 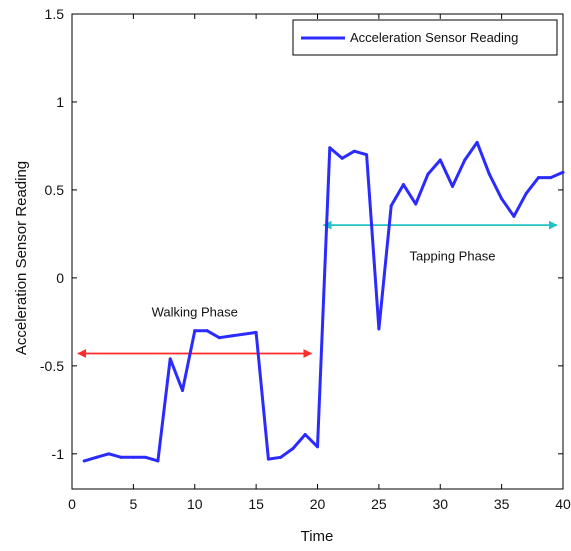 I want to click on phase-label: Tapping Phase, so click(x=453, y=255).